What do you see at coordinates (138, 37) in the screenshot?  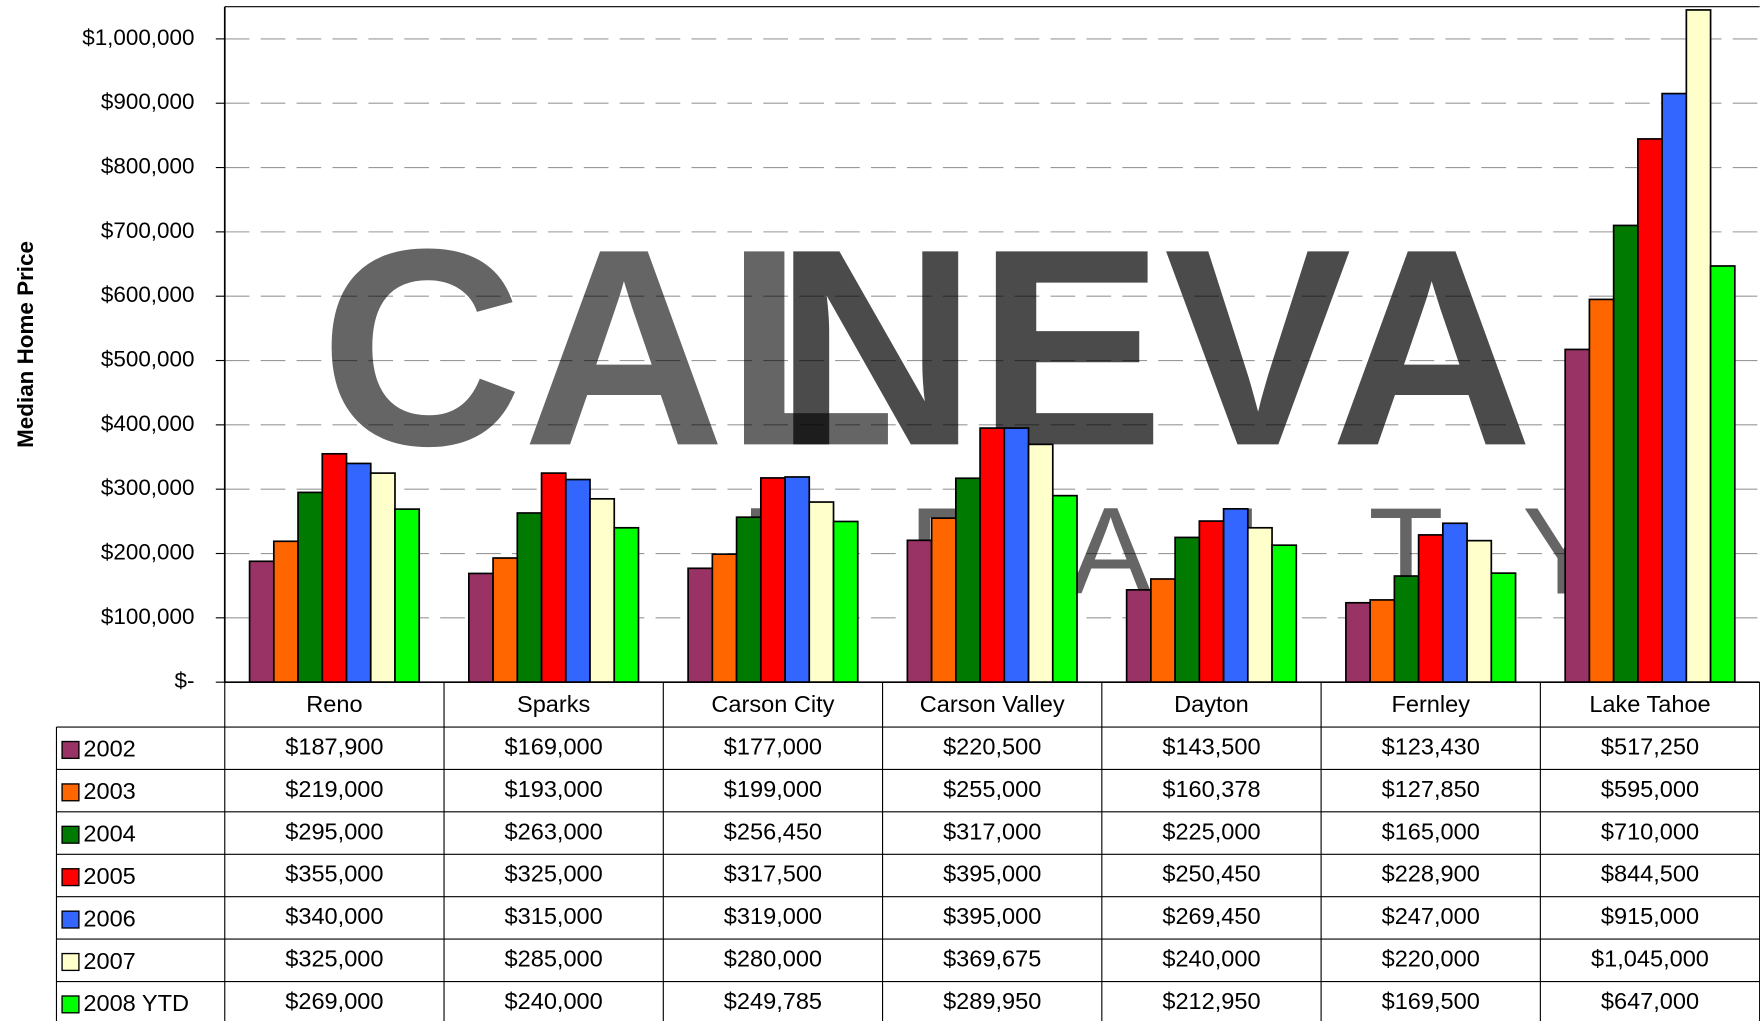 I see `y-tick-label: $1,000,000` at bounding box center [138, 37].